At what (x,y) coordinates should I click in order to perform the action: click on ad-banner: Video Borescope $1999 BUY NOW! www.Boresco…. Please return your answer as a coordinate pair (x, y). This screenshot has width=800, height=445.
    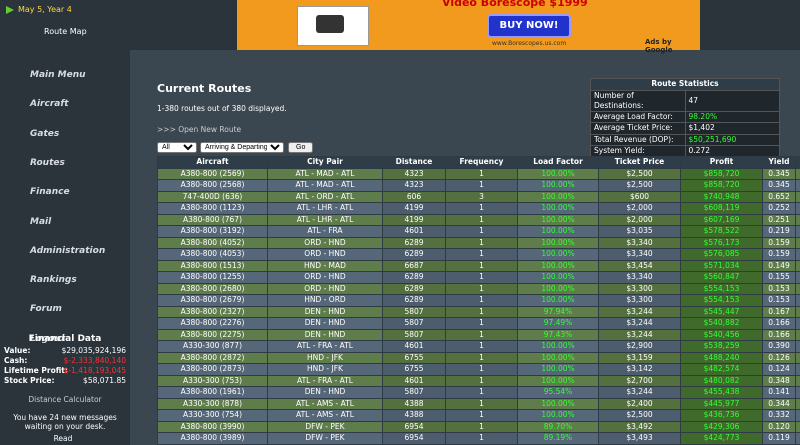
    Looking at the image, I should click on (468, 27).